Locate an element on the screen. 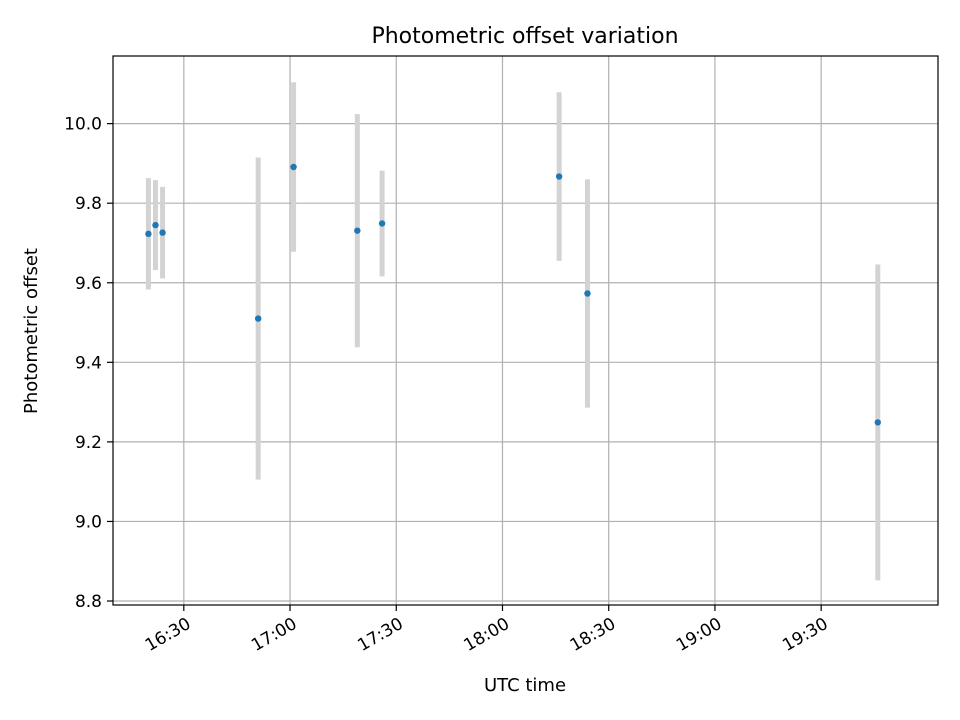 Image resolution: width=960 pixels, height=720 pixels. y-tick-label: 8.8 is located at coordinates (88, 602).